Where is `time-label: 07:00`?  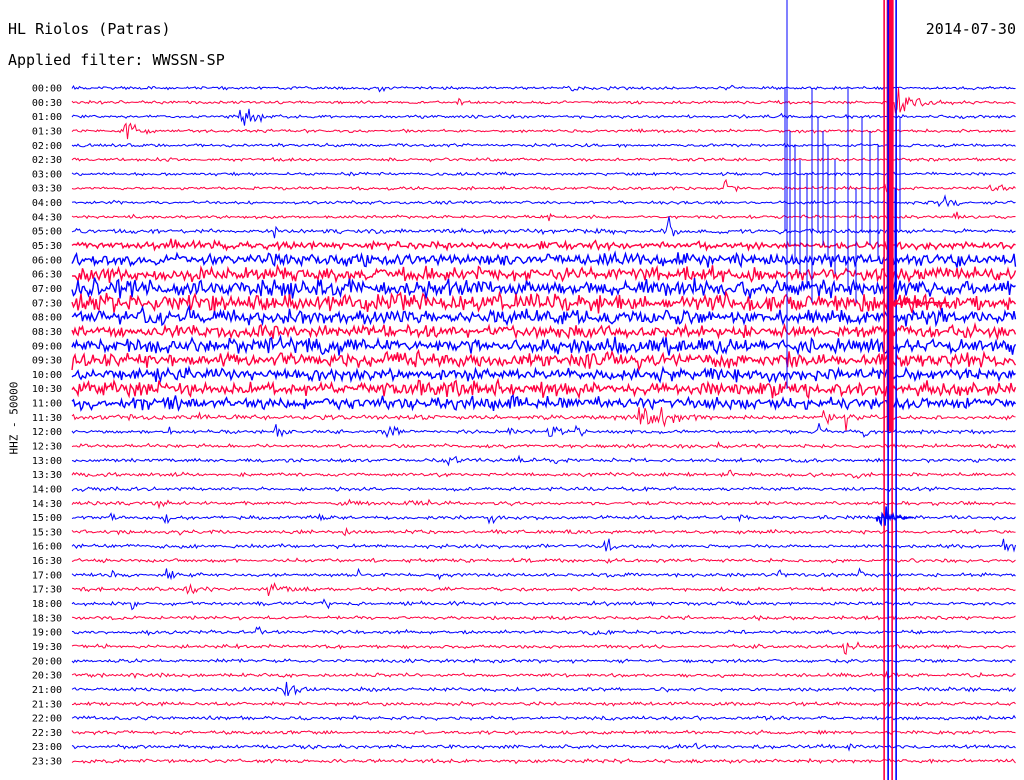
time-label: 07:00 is located at coordinates (47, 289).